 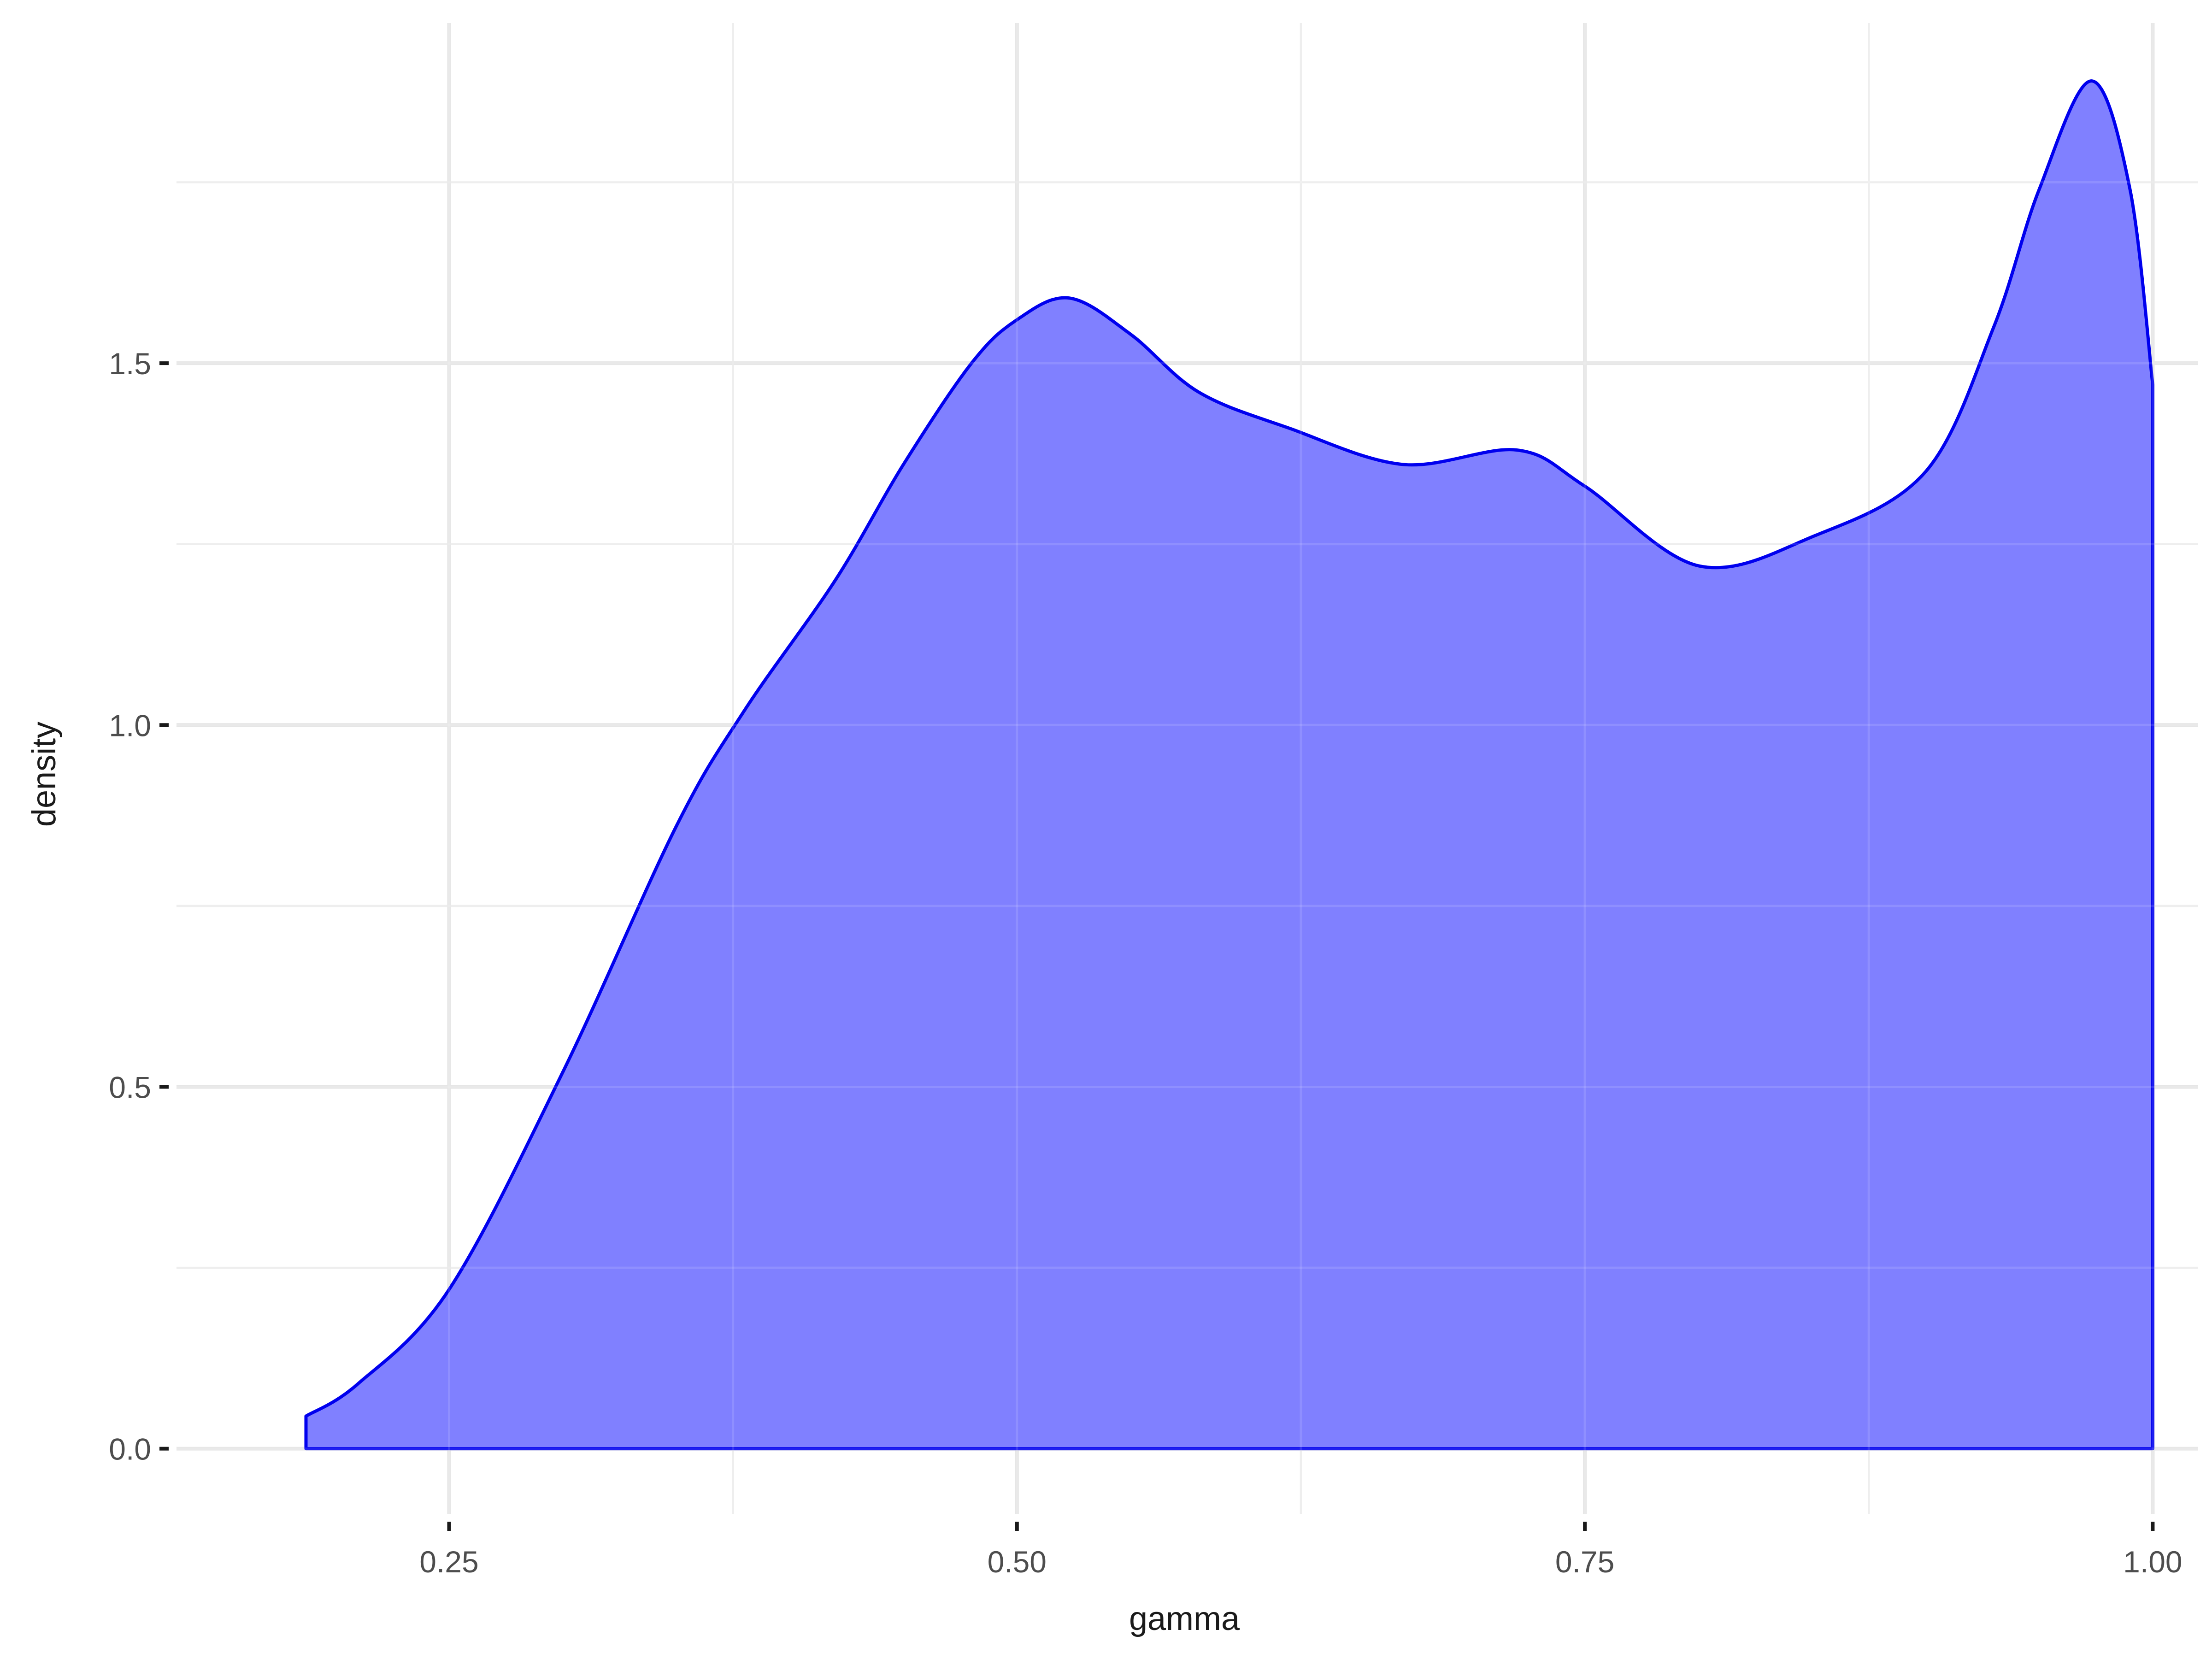 I want to click on y-axis-title: density, so click(x=44, y=774).